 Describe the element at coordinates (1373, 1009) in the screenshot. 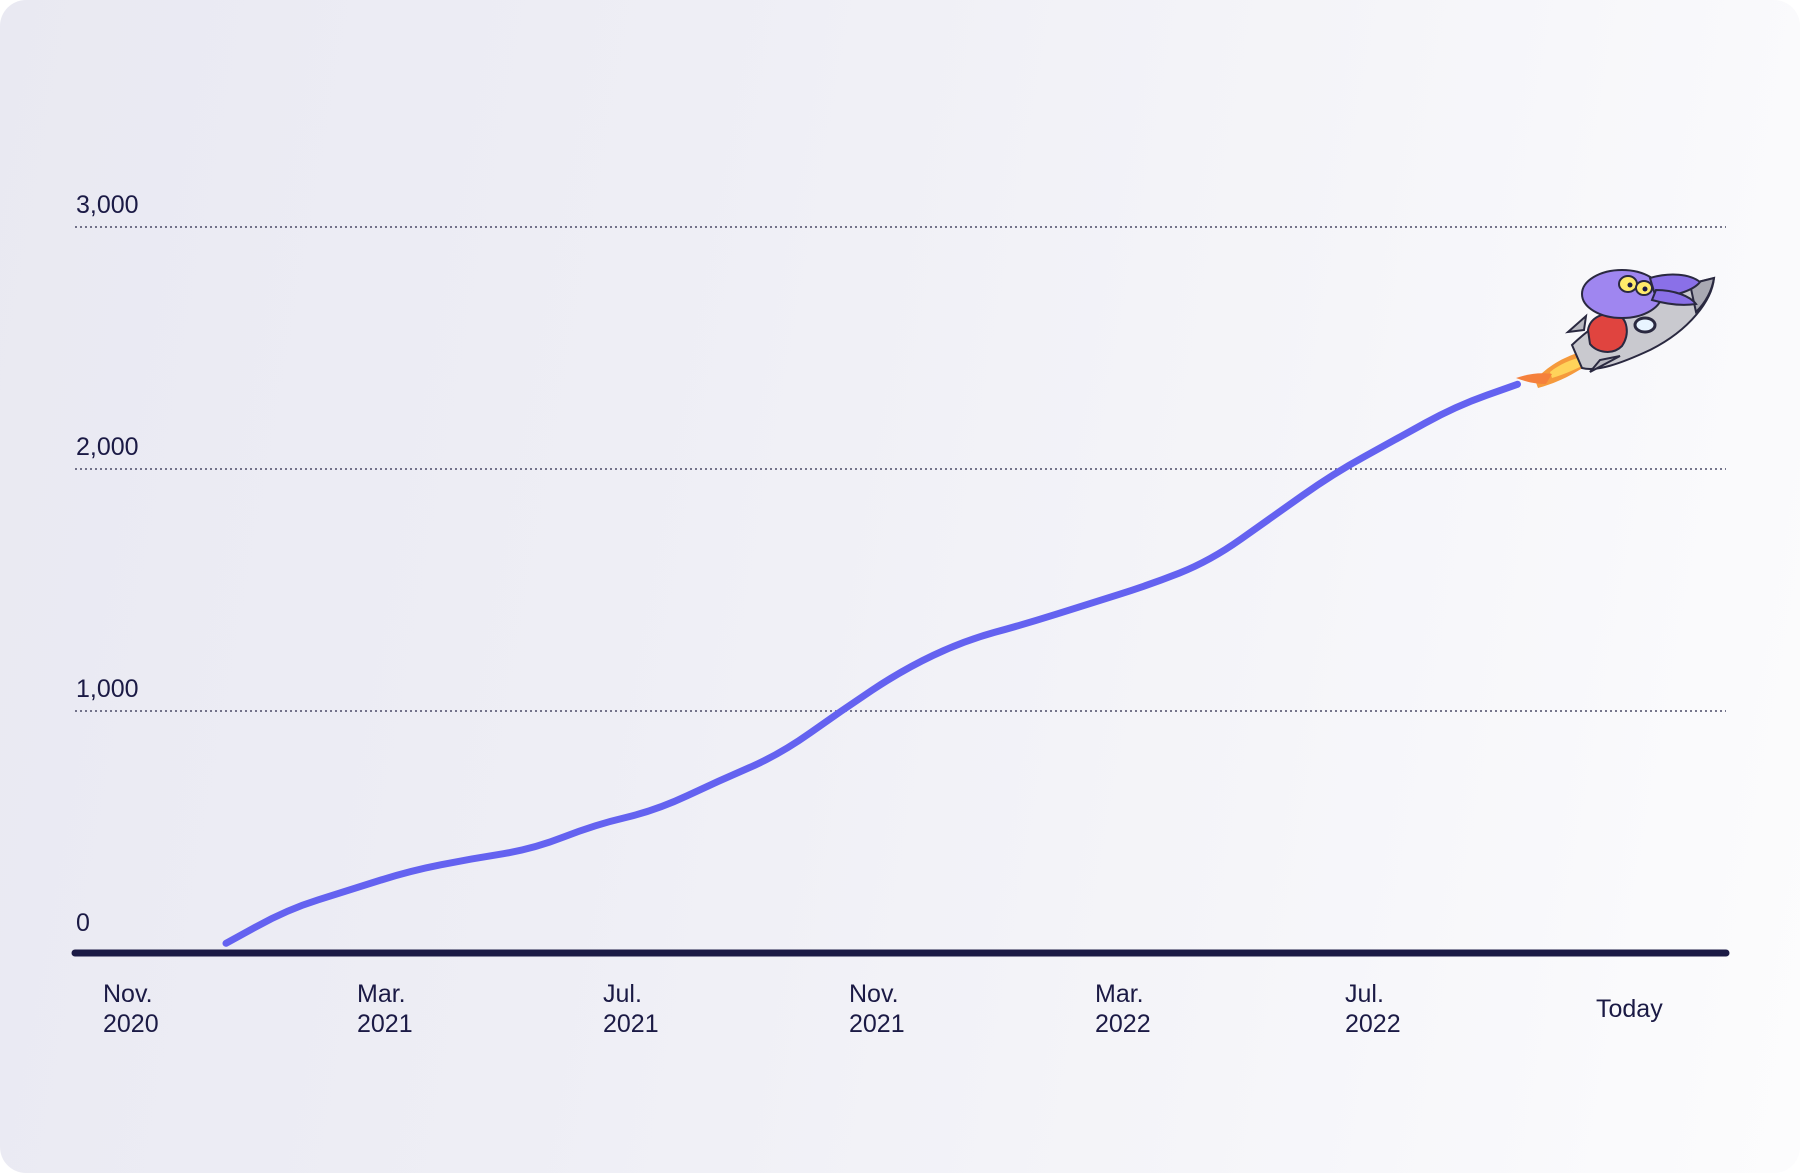

I see `x-tick-label: Jul.2022` at that location.